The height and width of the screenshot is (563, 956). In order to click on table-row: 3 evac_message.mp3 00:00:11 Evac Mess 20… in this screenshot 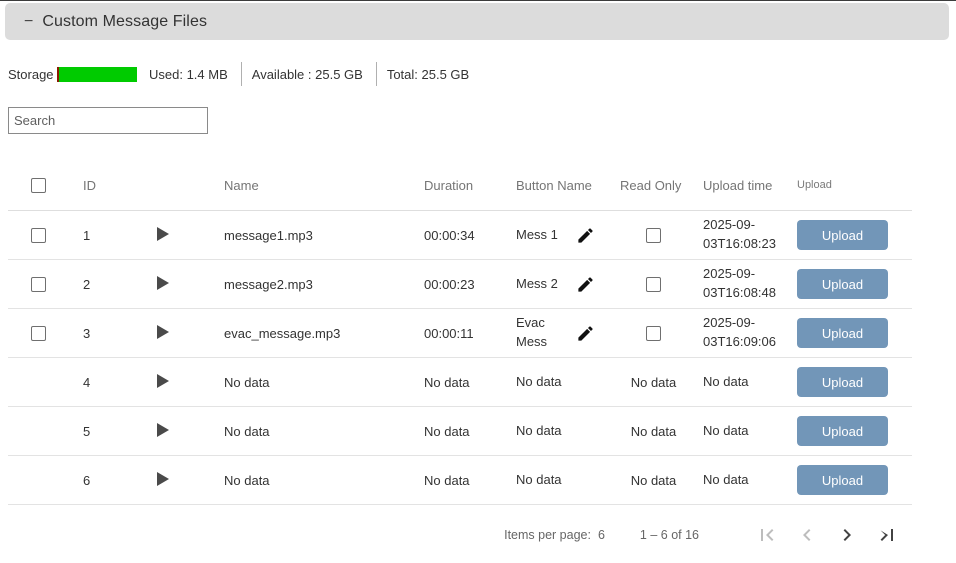, I will do `click(460, 333)`.